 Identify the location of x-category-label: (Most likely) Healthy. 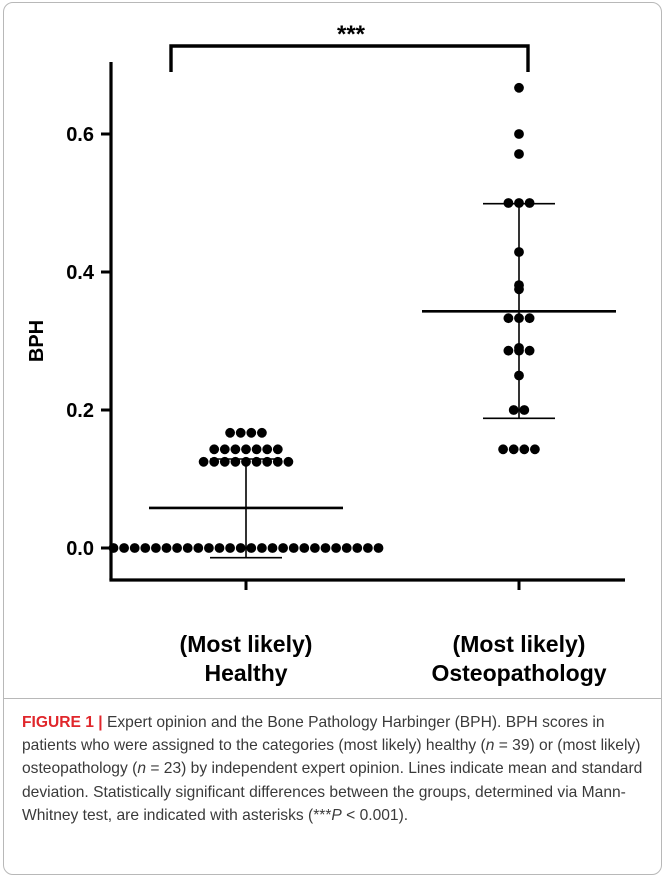
(246, 658).